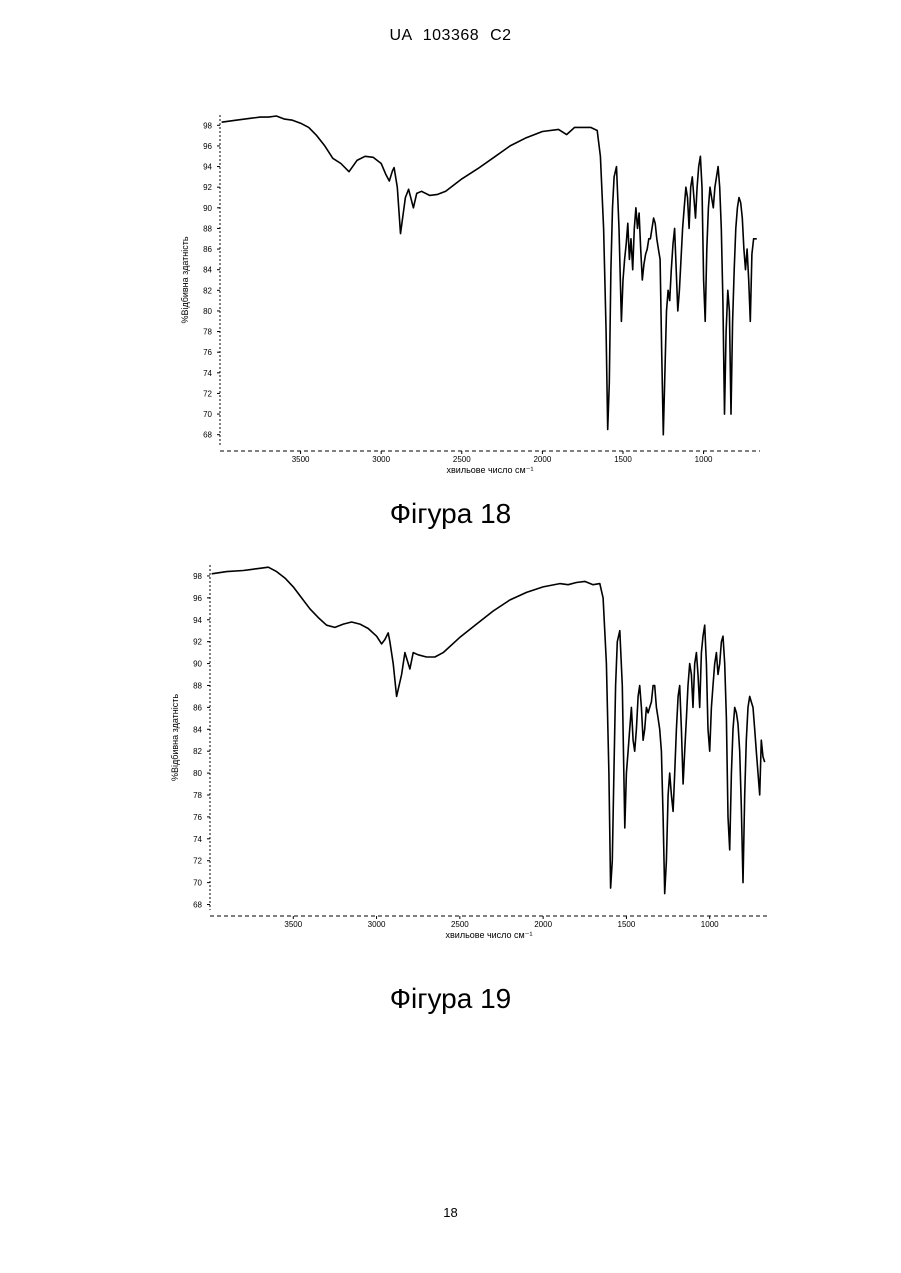 This screenshot has height=1273, width=901. Describe the element at coordinates (450, 1212) in the screenshot. I see `page-number: 18` at that location.